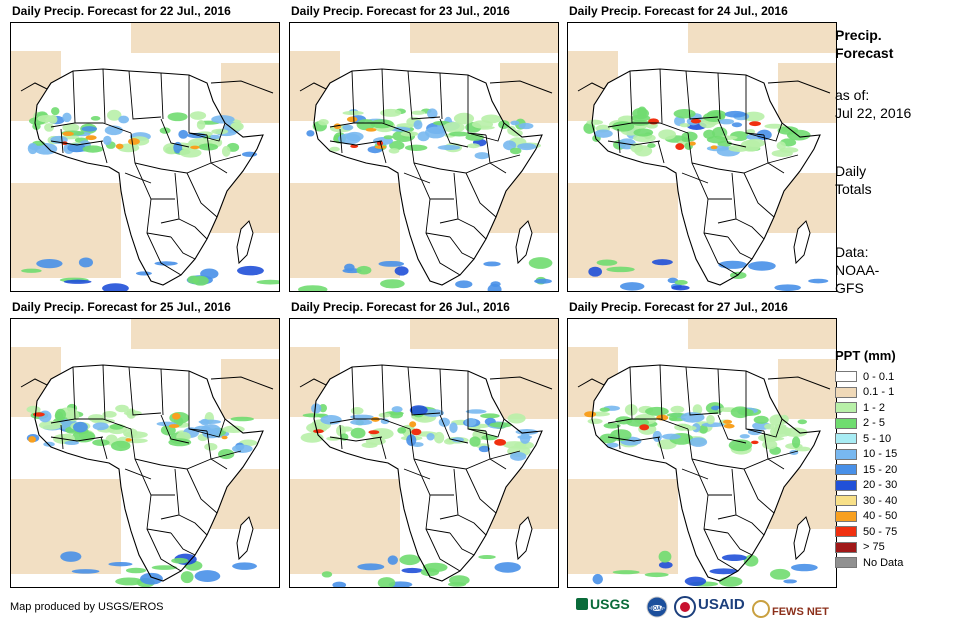  I want to click on data-label: Data:, so click(852, 252).